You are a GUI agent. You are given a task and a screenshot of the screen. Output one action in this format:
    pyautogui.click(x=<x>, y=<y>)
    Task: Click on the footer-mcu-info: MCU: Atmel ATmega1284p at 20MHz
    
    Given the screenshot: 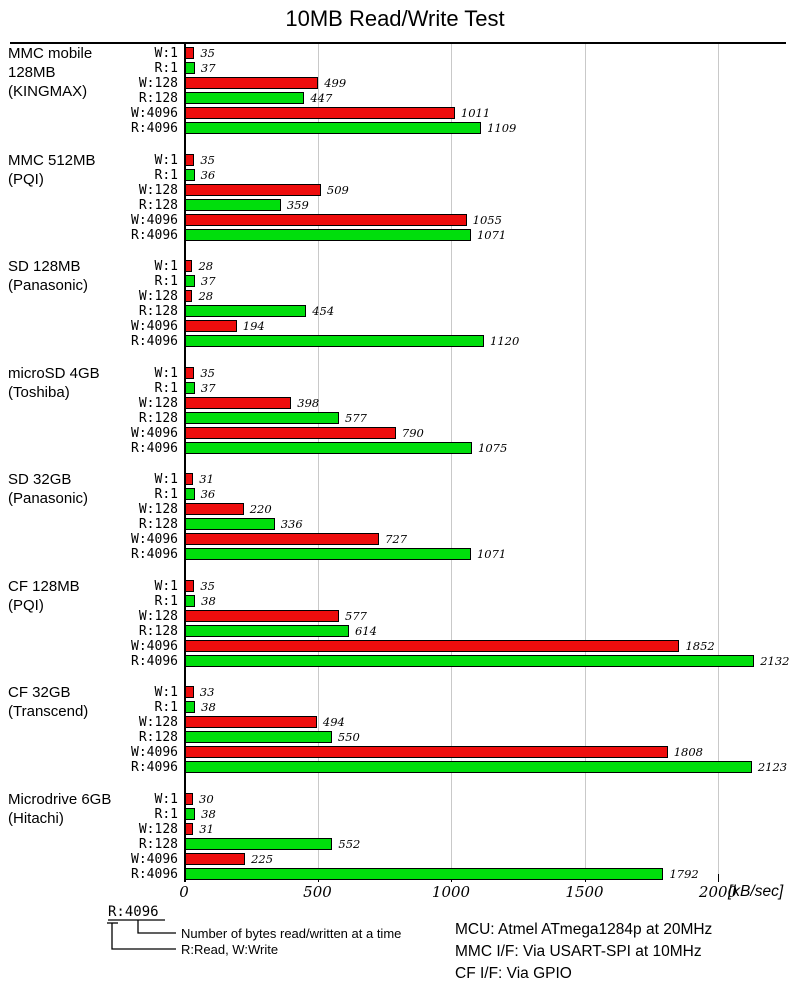 What is the action you would take?
    pyautogui.click(x=584, y=929)
    